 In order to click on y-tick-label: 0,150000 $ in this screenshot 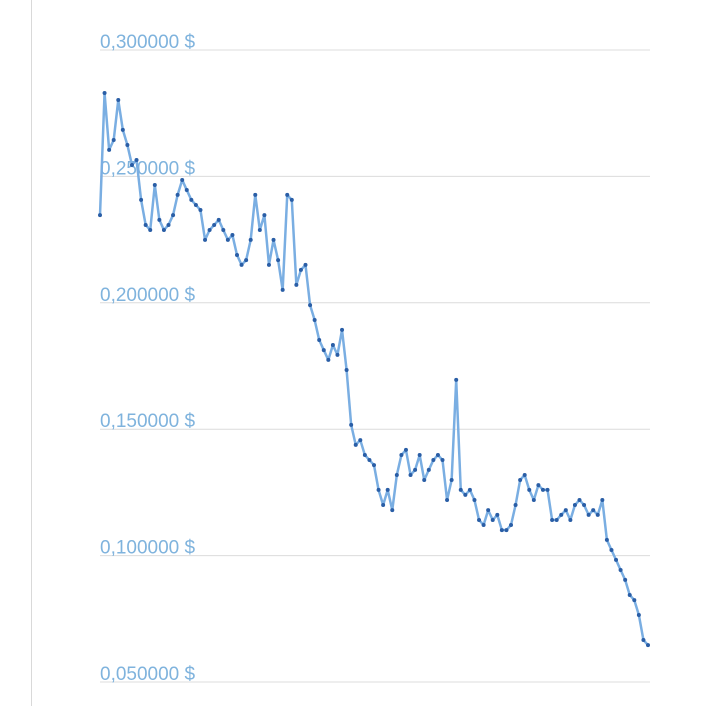, I will do `click(148, 421)`.